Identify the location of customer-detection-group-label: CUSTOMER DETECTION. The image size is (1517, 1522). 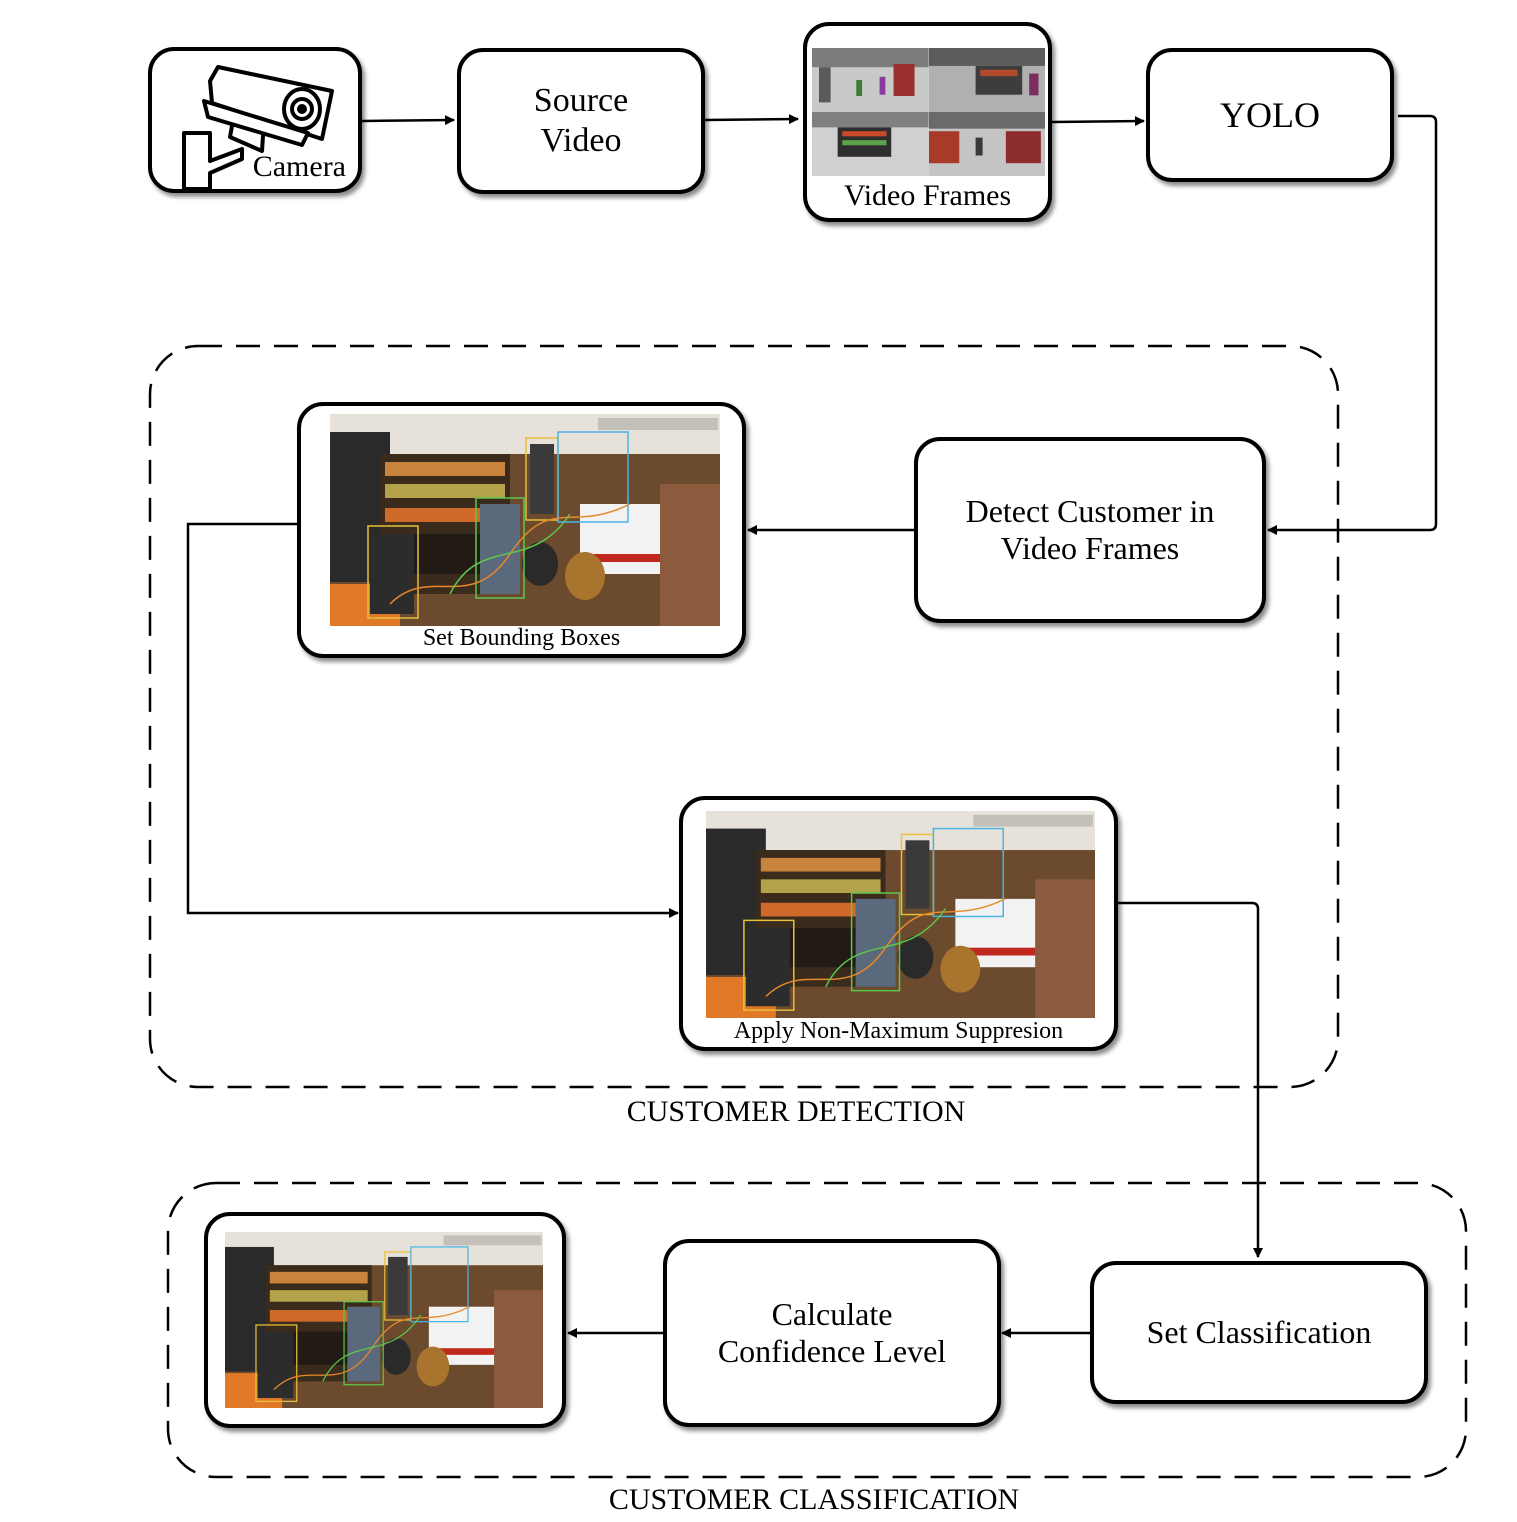
(796, 1111).